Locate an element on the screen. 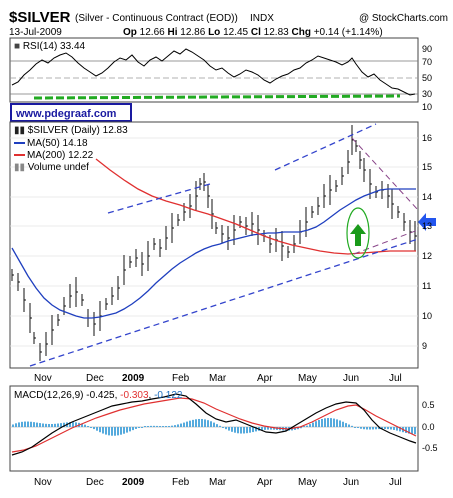  x-tick-label: Jul is located at coordinates (395, 482).